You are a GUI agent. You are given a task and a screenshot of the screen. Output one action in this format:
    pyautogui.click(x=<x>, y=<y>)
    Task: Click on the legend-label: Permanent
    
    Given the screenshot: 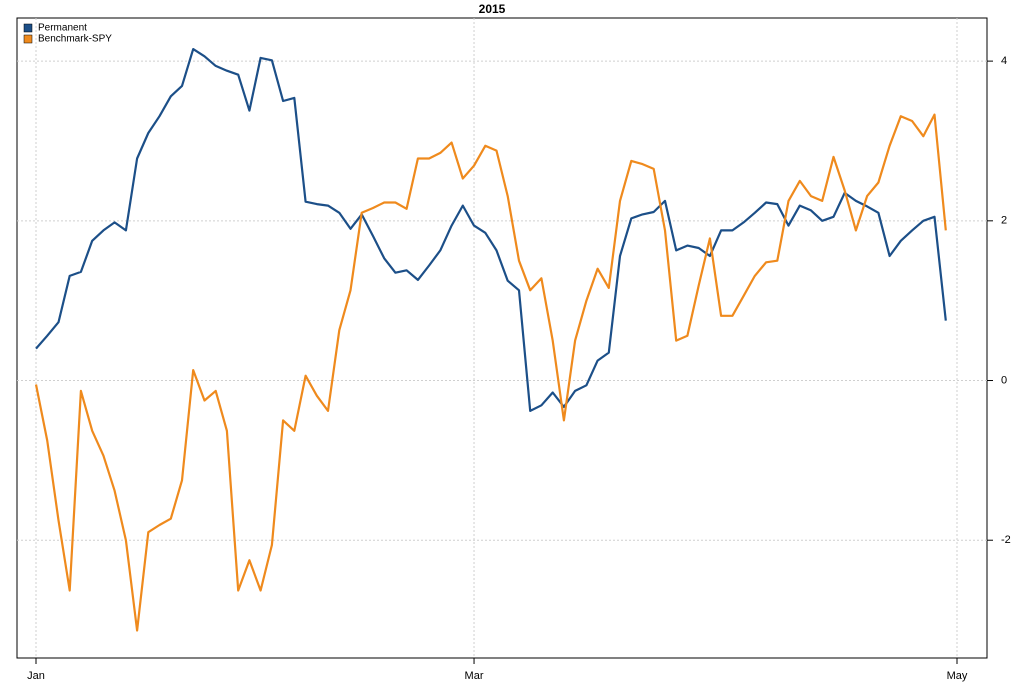 What is the action you would take?
    pyautogui.click(x=62, y=28)
    